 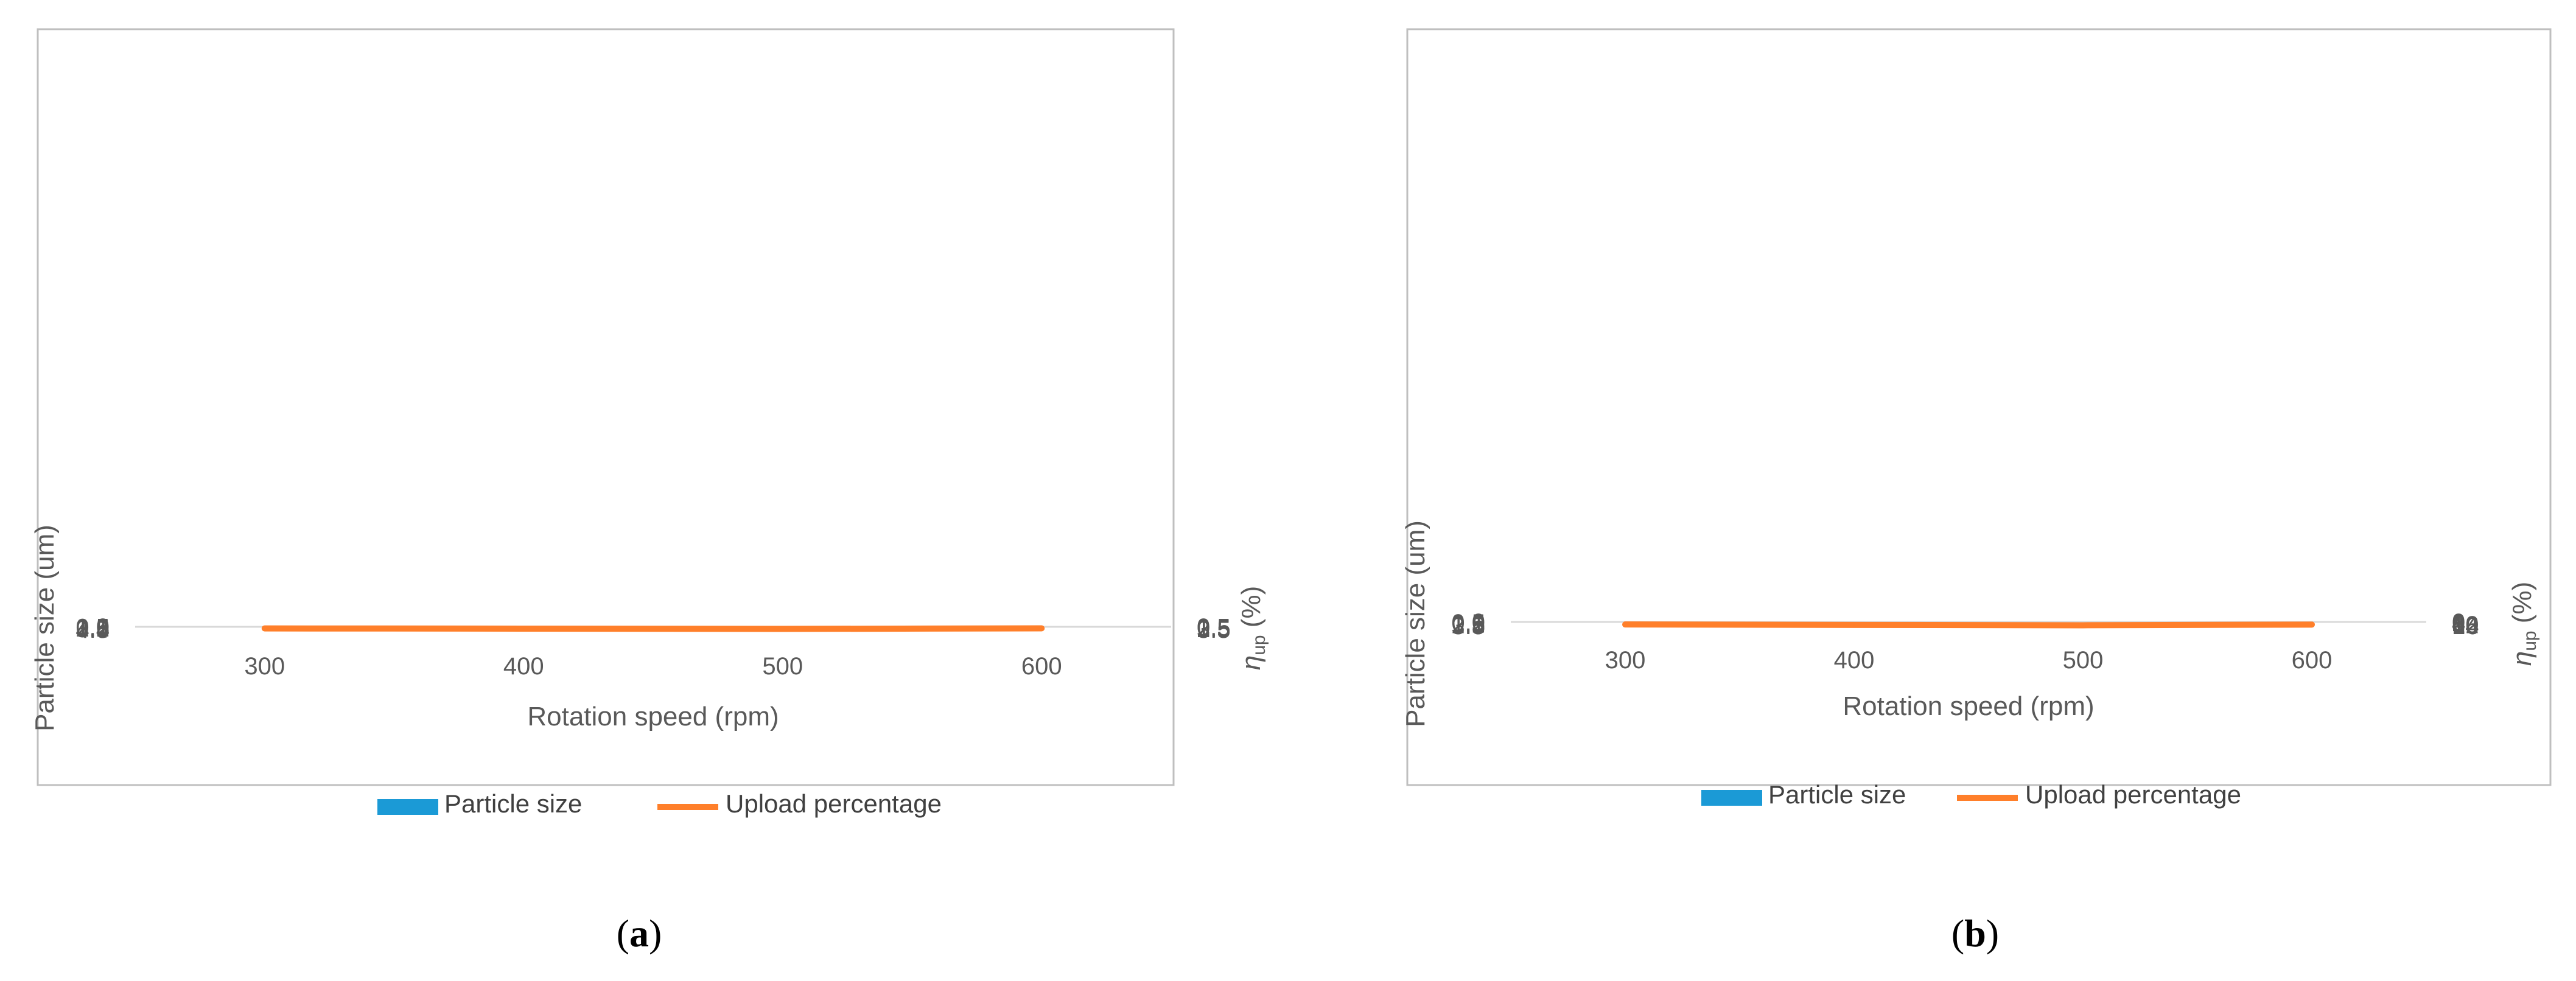 I want to click on y2-tick-label: 12, so click(x=2465, y=625).